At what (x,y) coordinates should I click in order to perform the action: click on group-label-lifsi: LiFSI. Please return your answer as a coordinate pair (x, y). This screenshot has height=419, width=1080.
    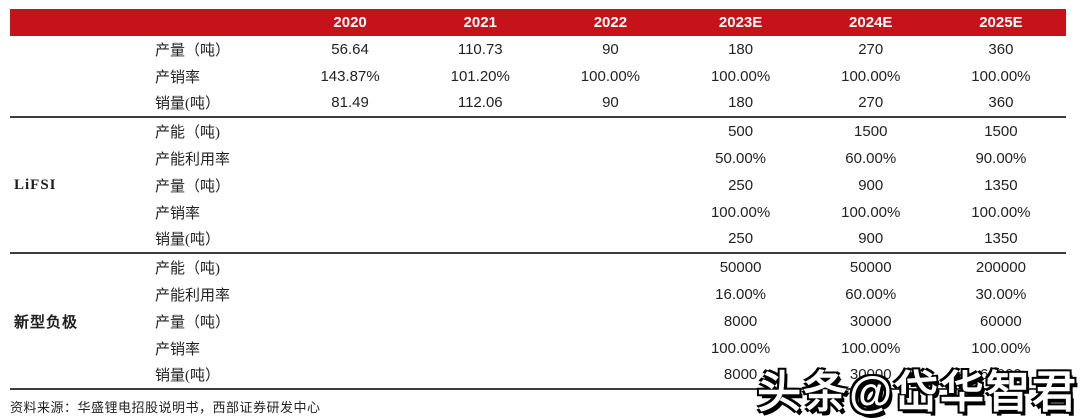
    Looking at the image, I should click on (35, 184).